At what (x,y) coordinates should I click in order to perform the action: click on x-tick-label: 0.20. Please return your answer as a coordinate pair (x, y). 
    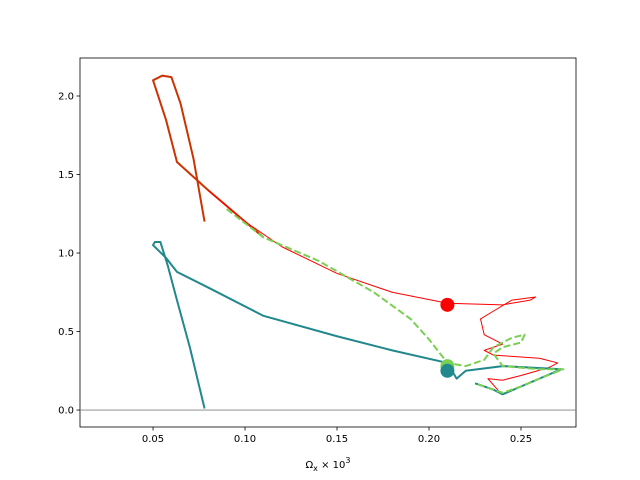
    Looking at the image, I should click on (429, 439).